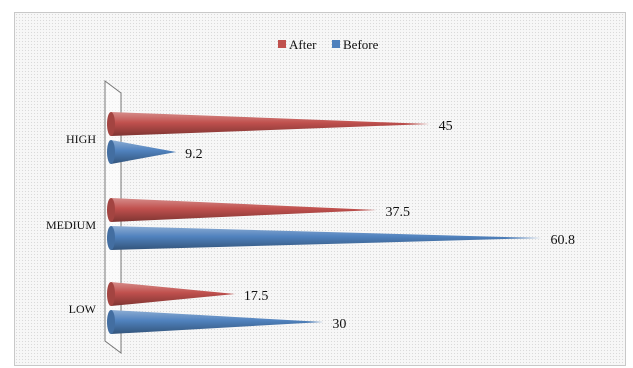  Describe the element at coordinates (339, 324) in the screenshot. I see `data-label-before-low: 30` at that location.